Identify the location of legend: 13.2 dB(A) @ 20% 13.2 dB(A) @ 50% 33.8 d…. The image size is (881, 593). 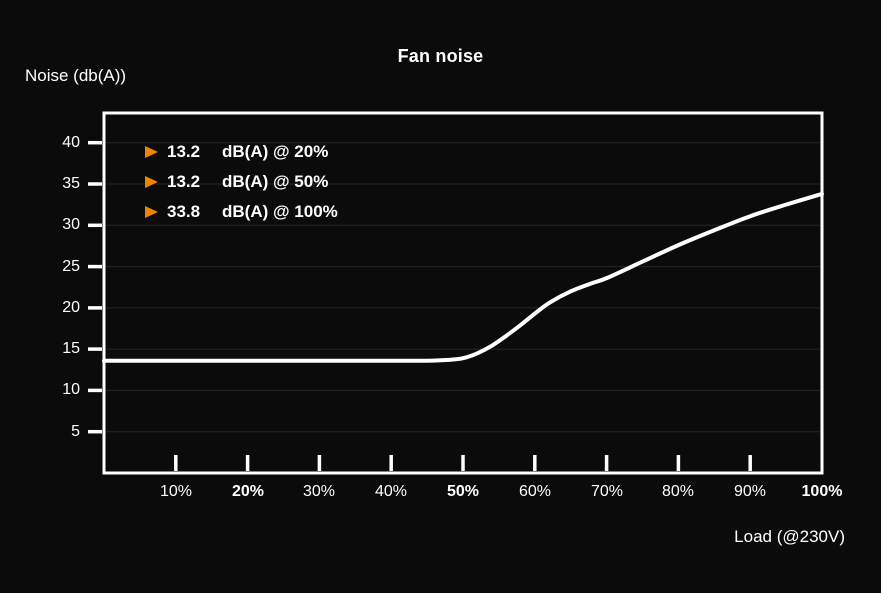
(241, 182).